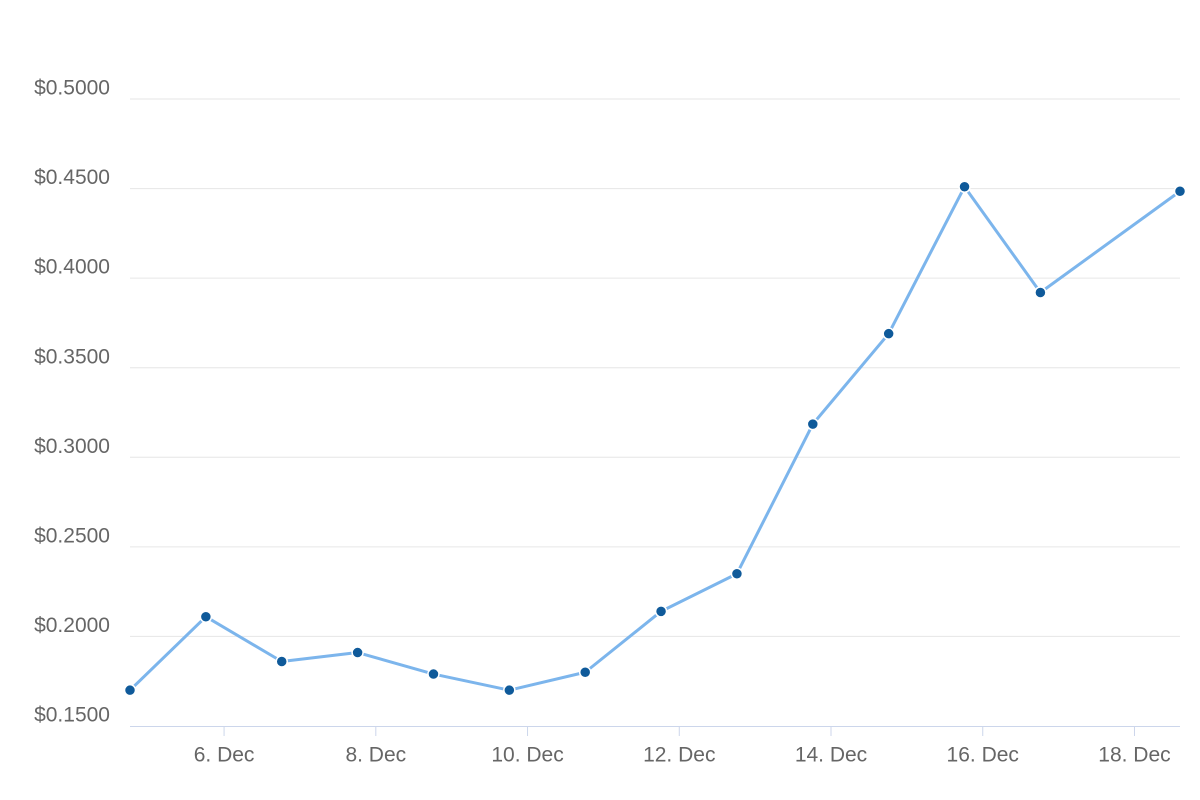  What do you see at coordinates (375, 755) in the screenshot?
I see `x-tick-label: 8. Dec` at bounding box center [375, 755].